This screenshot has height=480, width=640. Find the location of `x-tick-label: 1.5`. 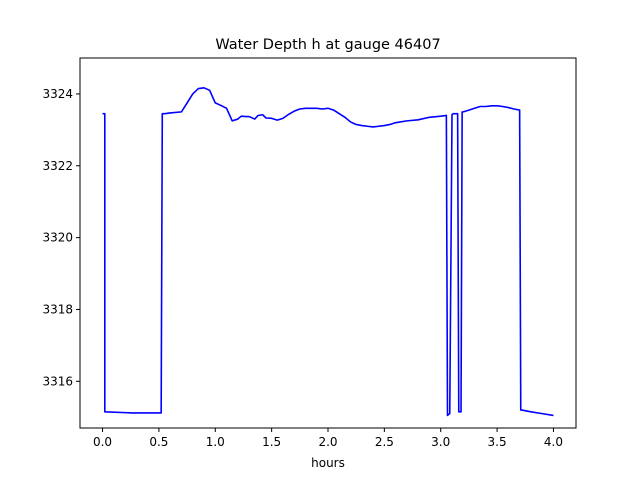

x-tick-label: 1.5 is located at coordinates (271, 442).